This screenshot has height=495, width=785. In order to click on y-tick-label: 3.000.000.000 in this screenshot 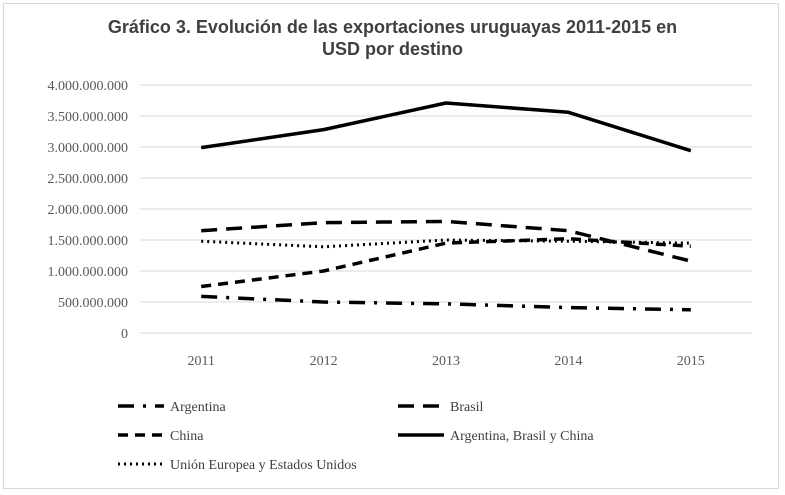, I will do `click(88, 148)`.